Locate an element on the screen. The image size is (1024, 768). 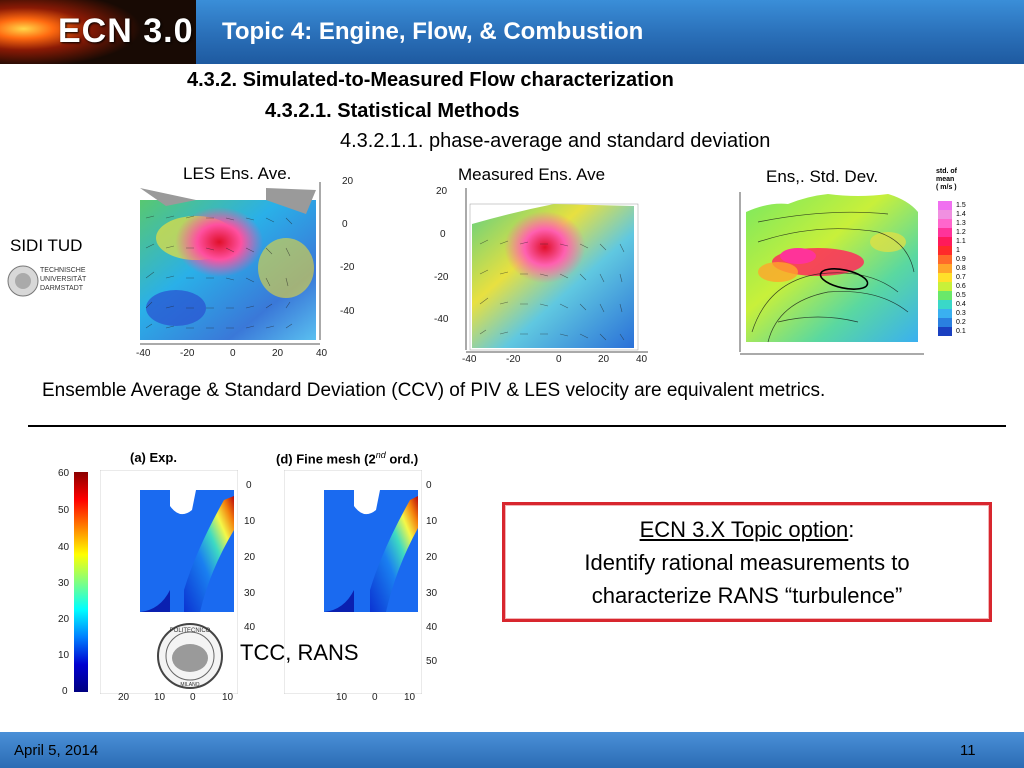
std-legend-row: 1.3 is located at coordinates (958, 223).